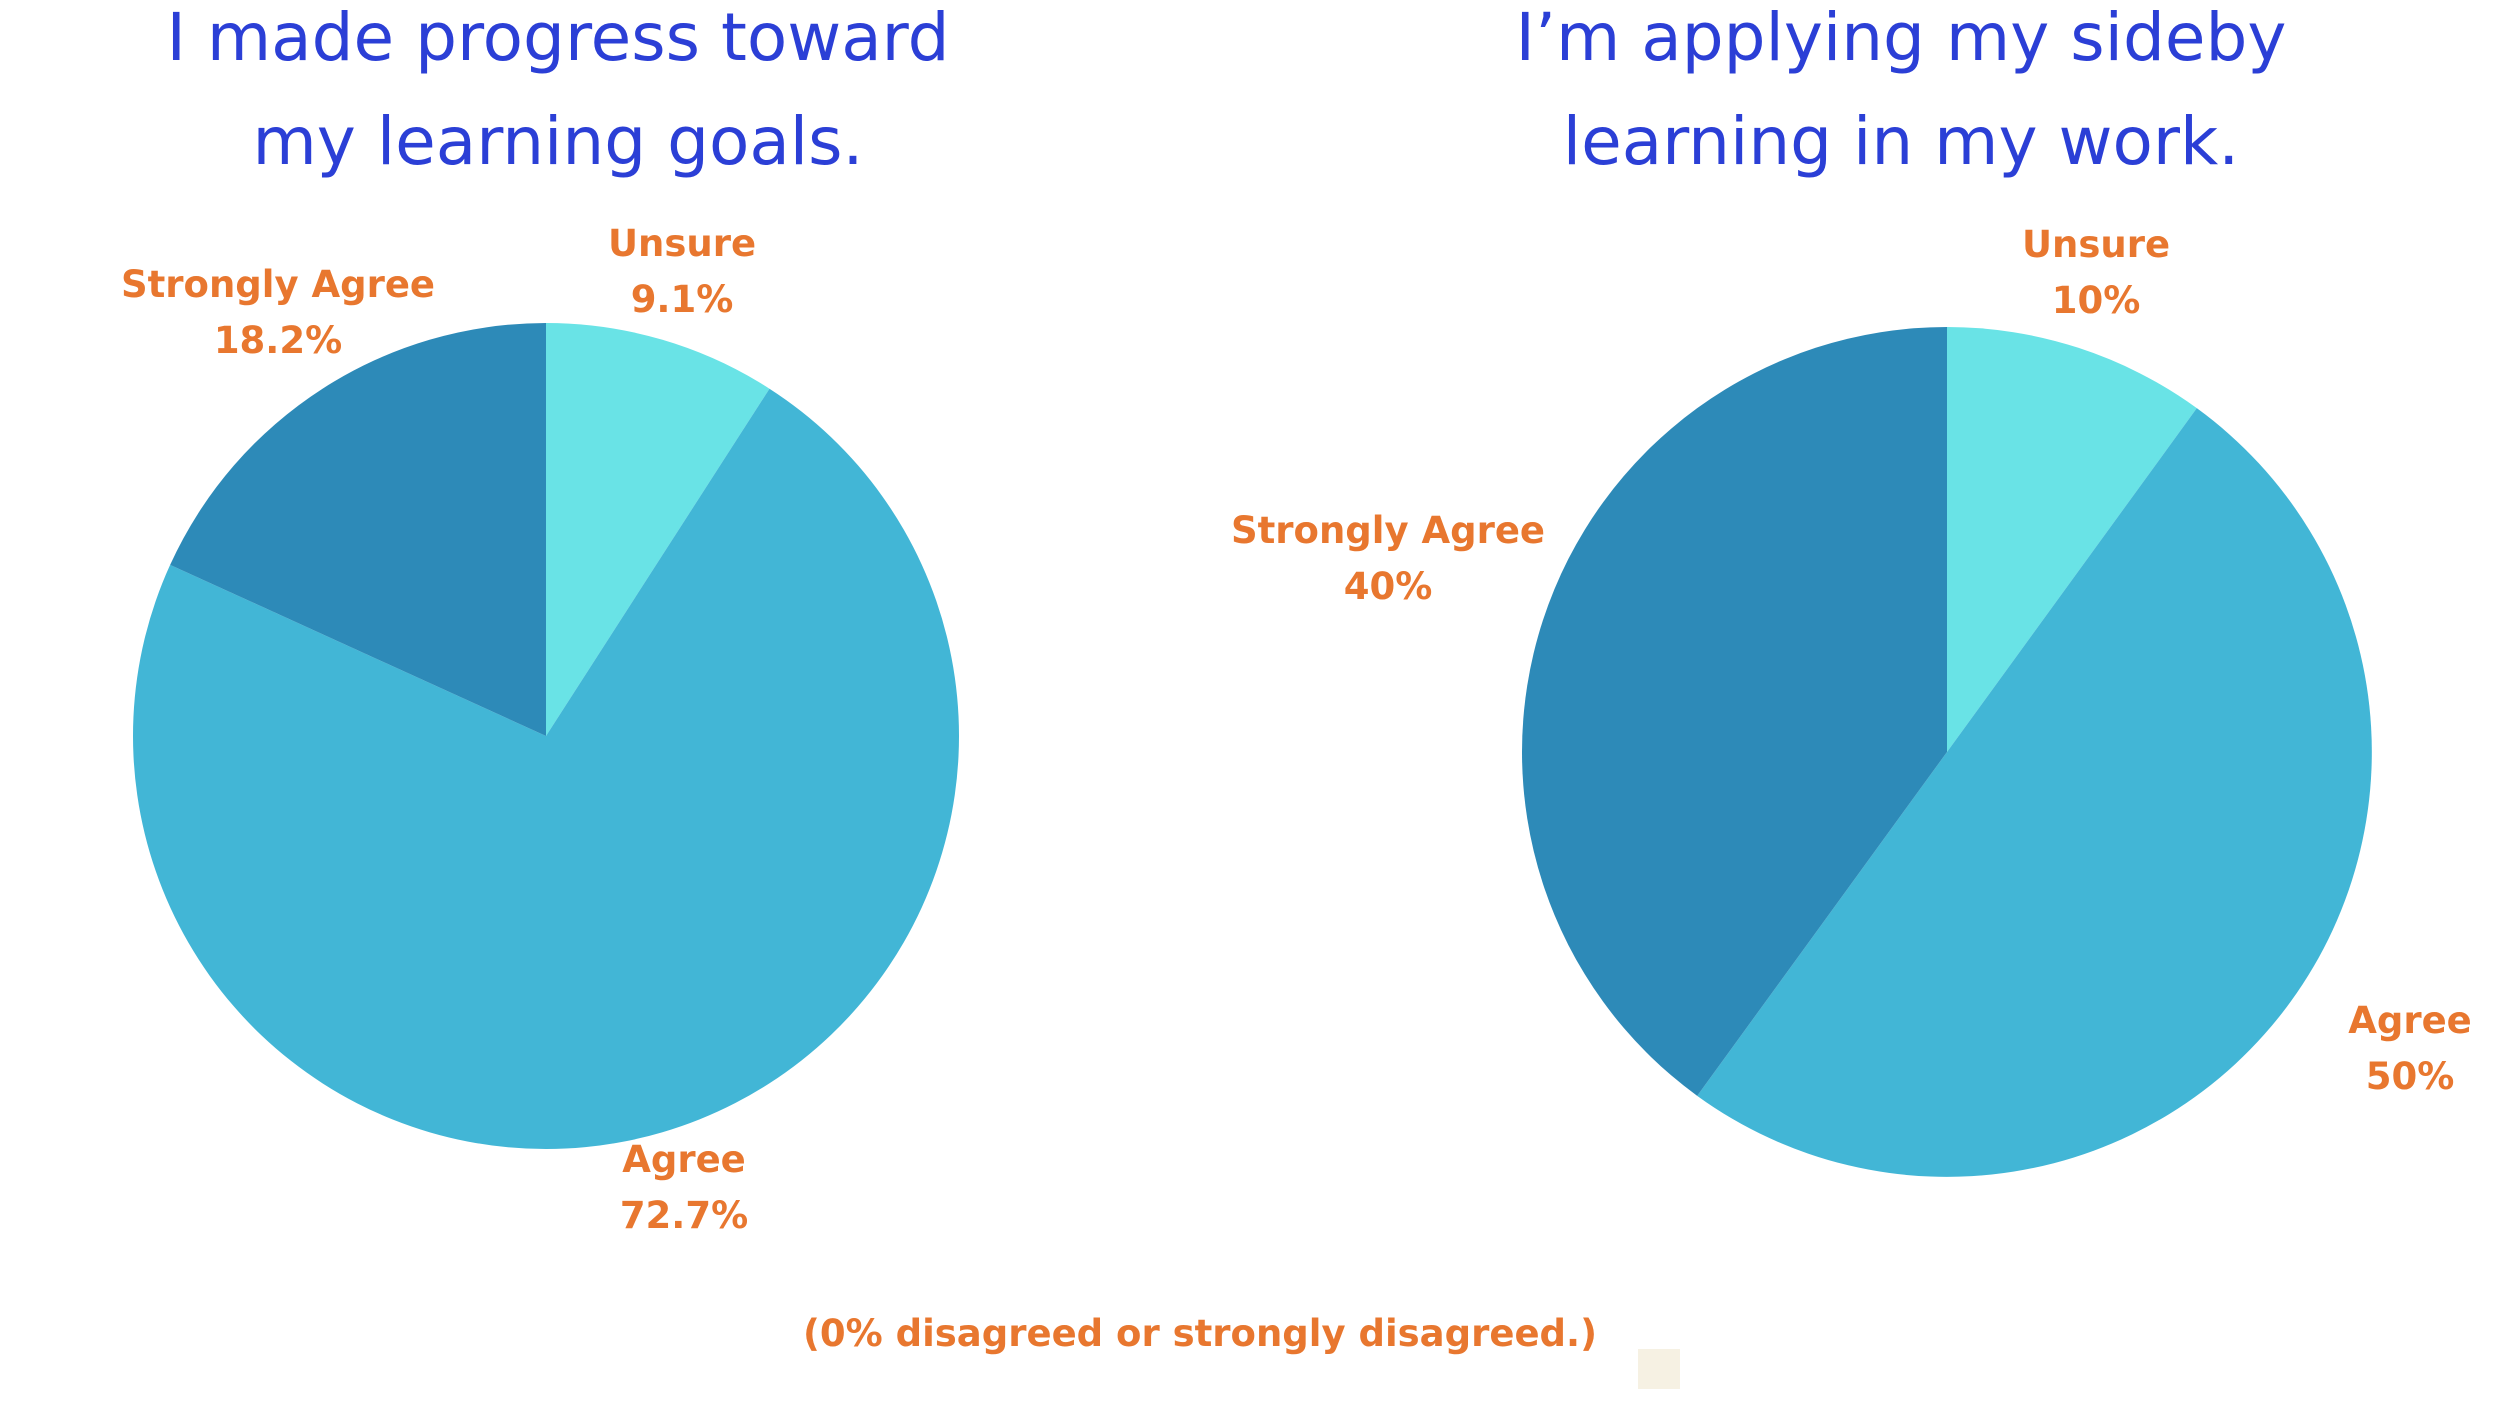  I want to click on pie-right-label-unsure: Unsure, so click(2096, 244).